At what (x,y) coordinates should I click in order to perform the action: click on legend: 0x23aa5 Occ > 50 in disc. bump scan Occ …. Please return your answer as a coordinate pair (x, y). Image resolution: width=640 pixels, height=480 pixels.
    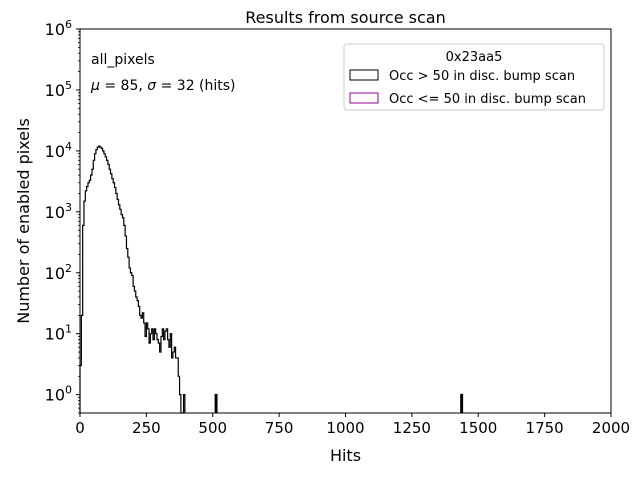
    Looking at the image, I should click on (474, 77).